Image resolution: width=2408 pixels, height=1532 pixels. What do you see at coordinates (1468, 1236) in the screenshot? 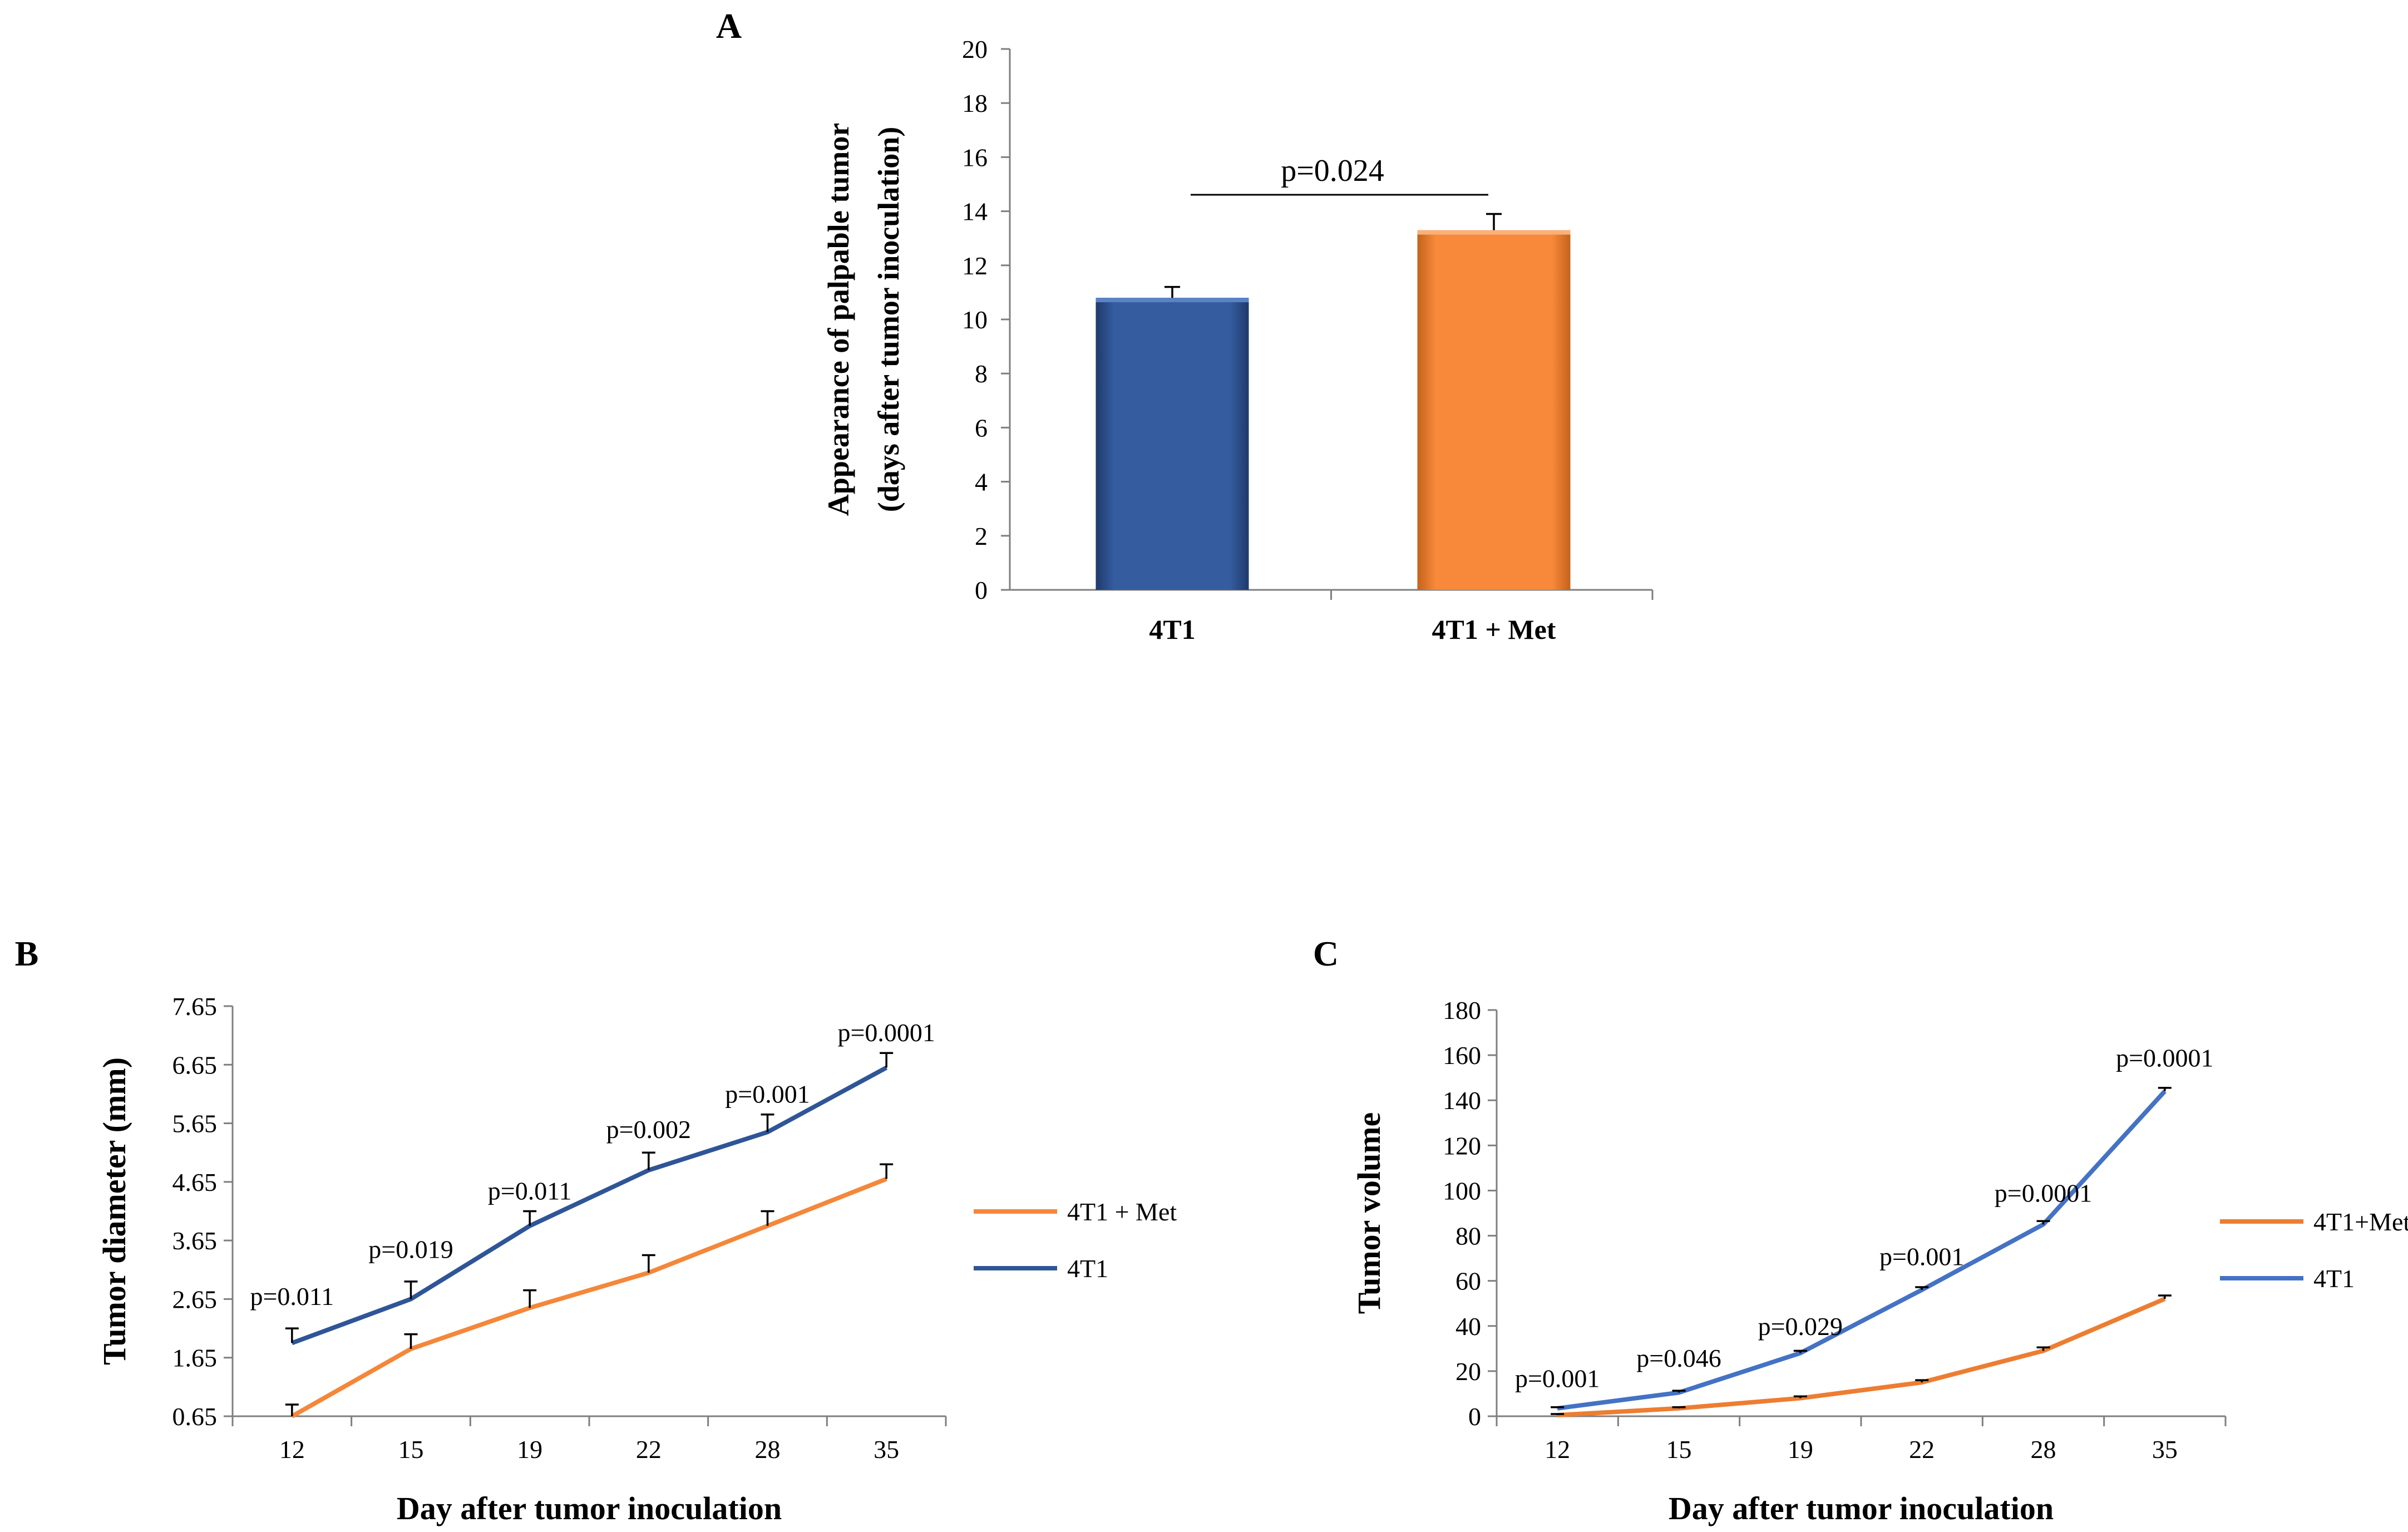
I see `y-tick-label: 80` at bounding box center [1468, 1236].